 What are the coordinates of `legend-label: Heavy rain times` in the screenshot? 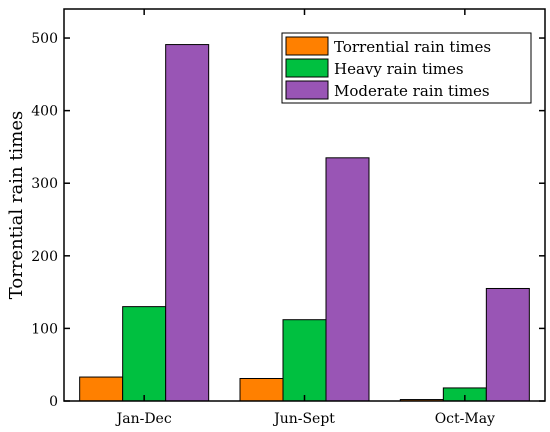 It's located at (399, 69).